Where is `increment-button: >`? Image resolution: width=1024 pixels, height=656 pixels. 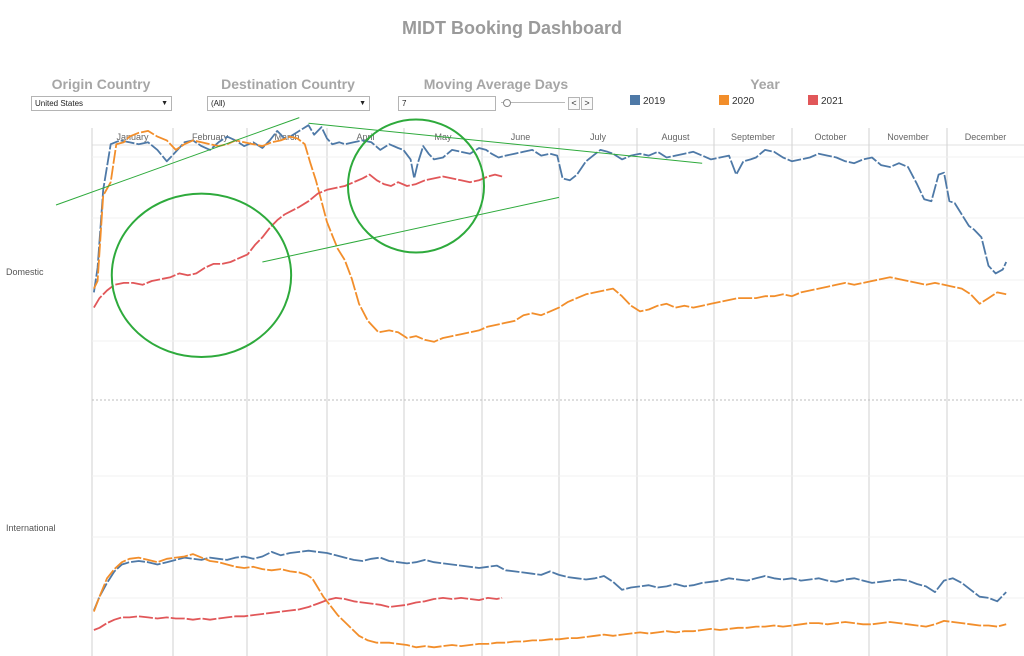
increment-button: > is located at coordinates (587, 103).